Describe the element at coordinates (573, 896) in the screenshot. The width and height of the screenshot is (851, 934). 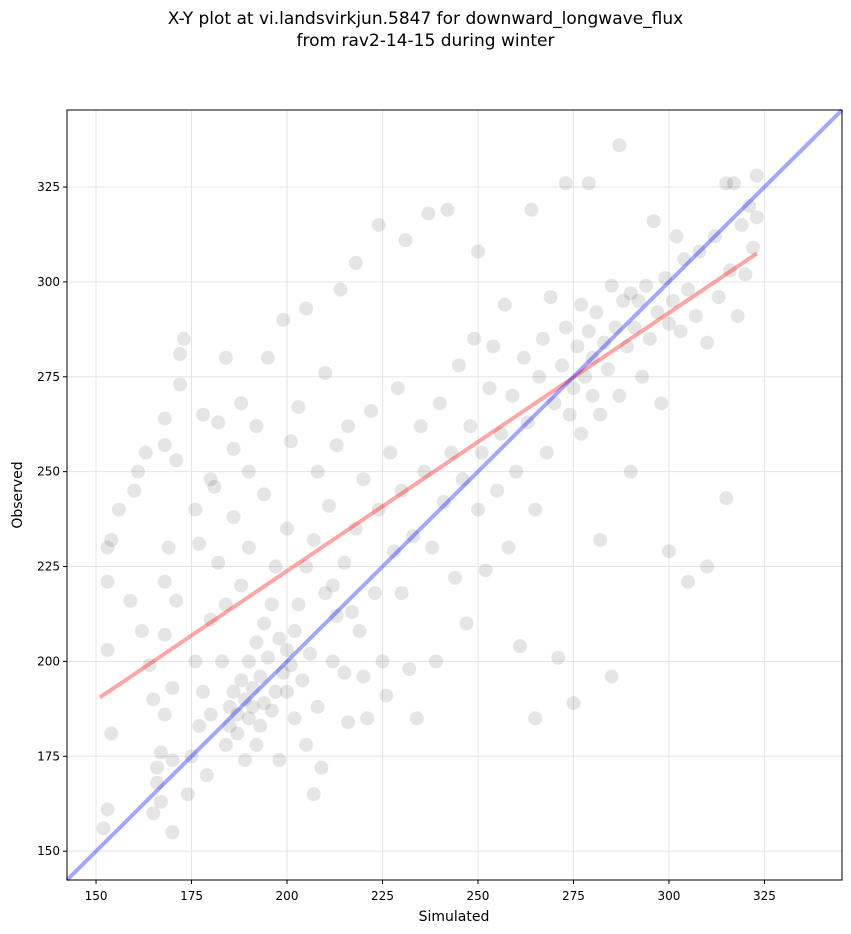
I see `x-tick-label: 275` at that location.